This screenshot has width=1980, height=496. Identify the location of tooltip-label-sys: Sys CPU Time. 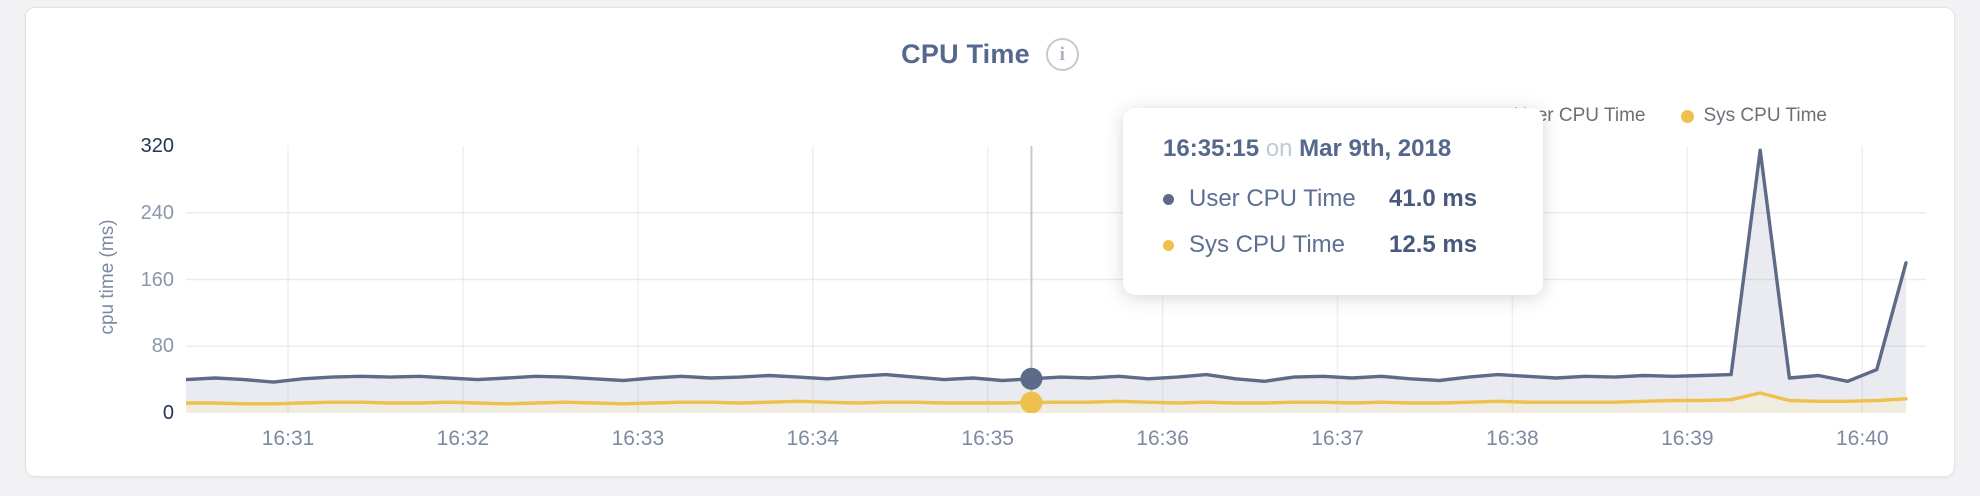
(1267, 244).